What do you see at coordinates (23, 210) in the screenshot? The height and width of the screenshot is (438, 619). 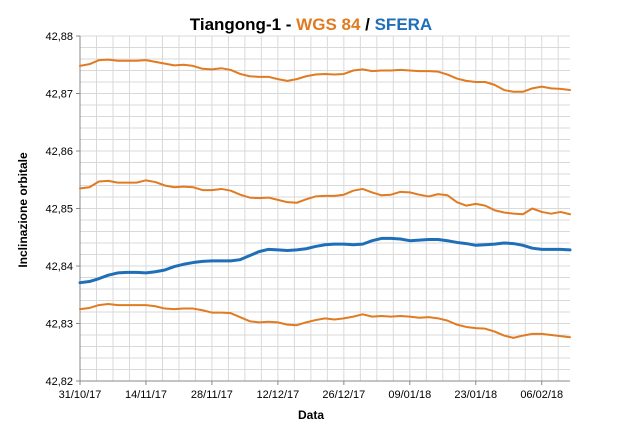 I see `y-axis-title: Inclinazione orbitale` at bounding box center [23, 210].